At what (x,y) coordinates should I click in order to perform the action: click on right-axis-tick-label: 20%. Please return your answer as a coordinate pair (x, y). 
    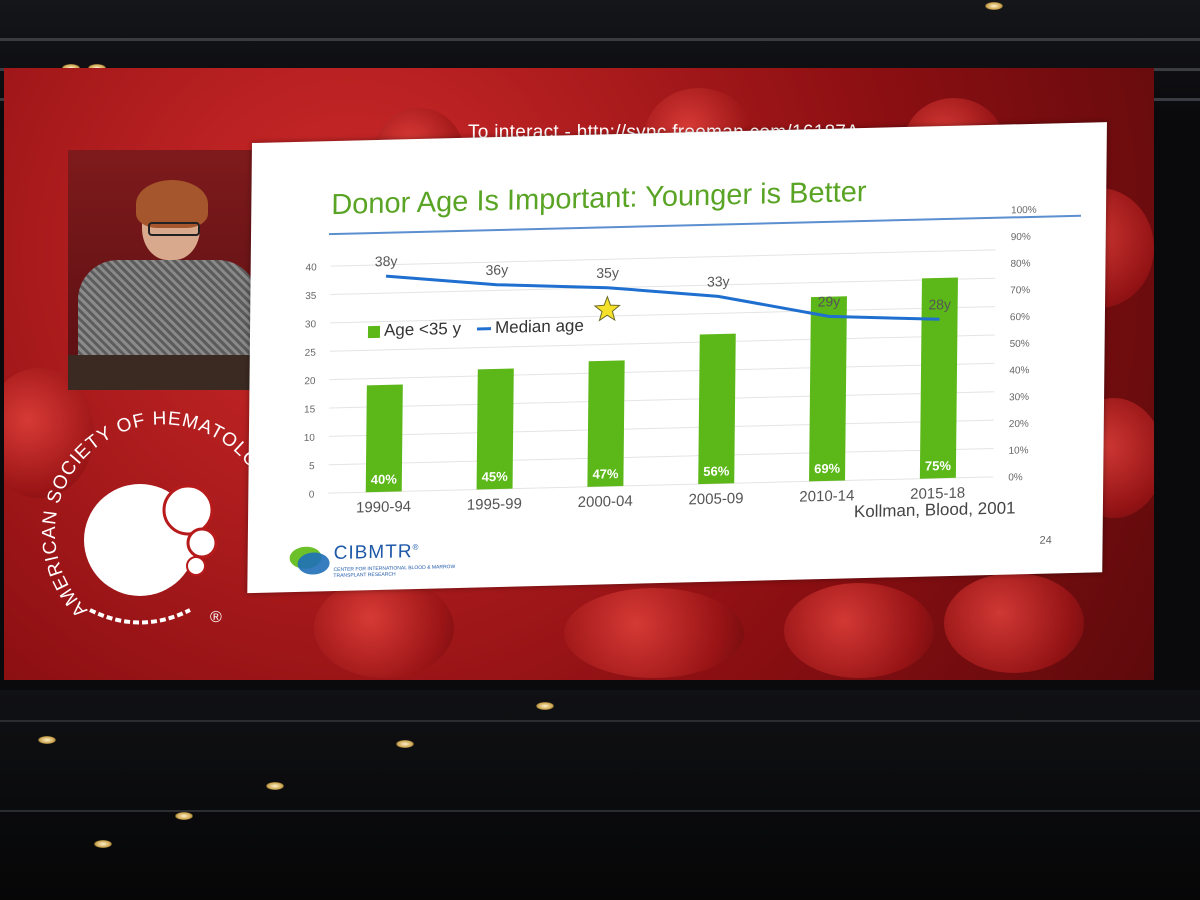
    Looking at the image, I should click on (1019, 424).